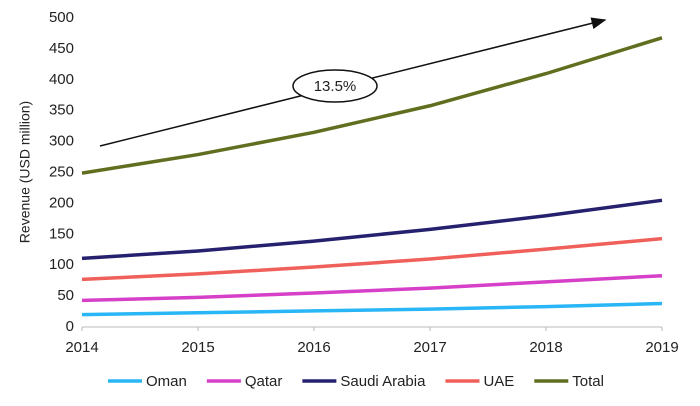 The image size is (700, 406). I want to click on y-tick-label: 250, so click(61, 171).